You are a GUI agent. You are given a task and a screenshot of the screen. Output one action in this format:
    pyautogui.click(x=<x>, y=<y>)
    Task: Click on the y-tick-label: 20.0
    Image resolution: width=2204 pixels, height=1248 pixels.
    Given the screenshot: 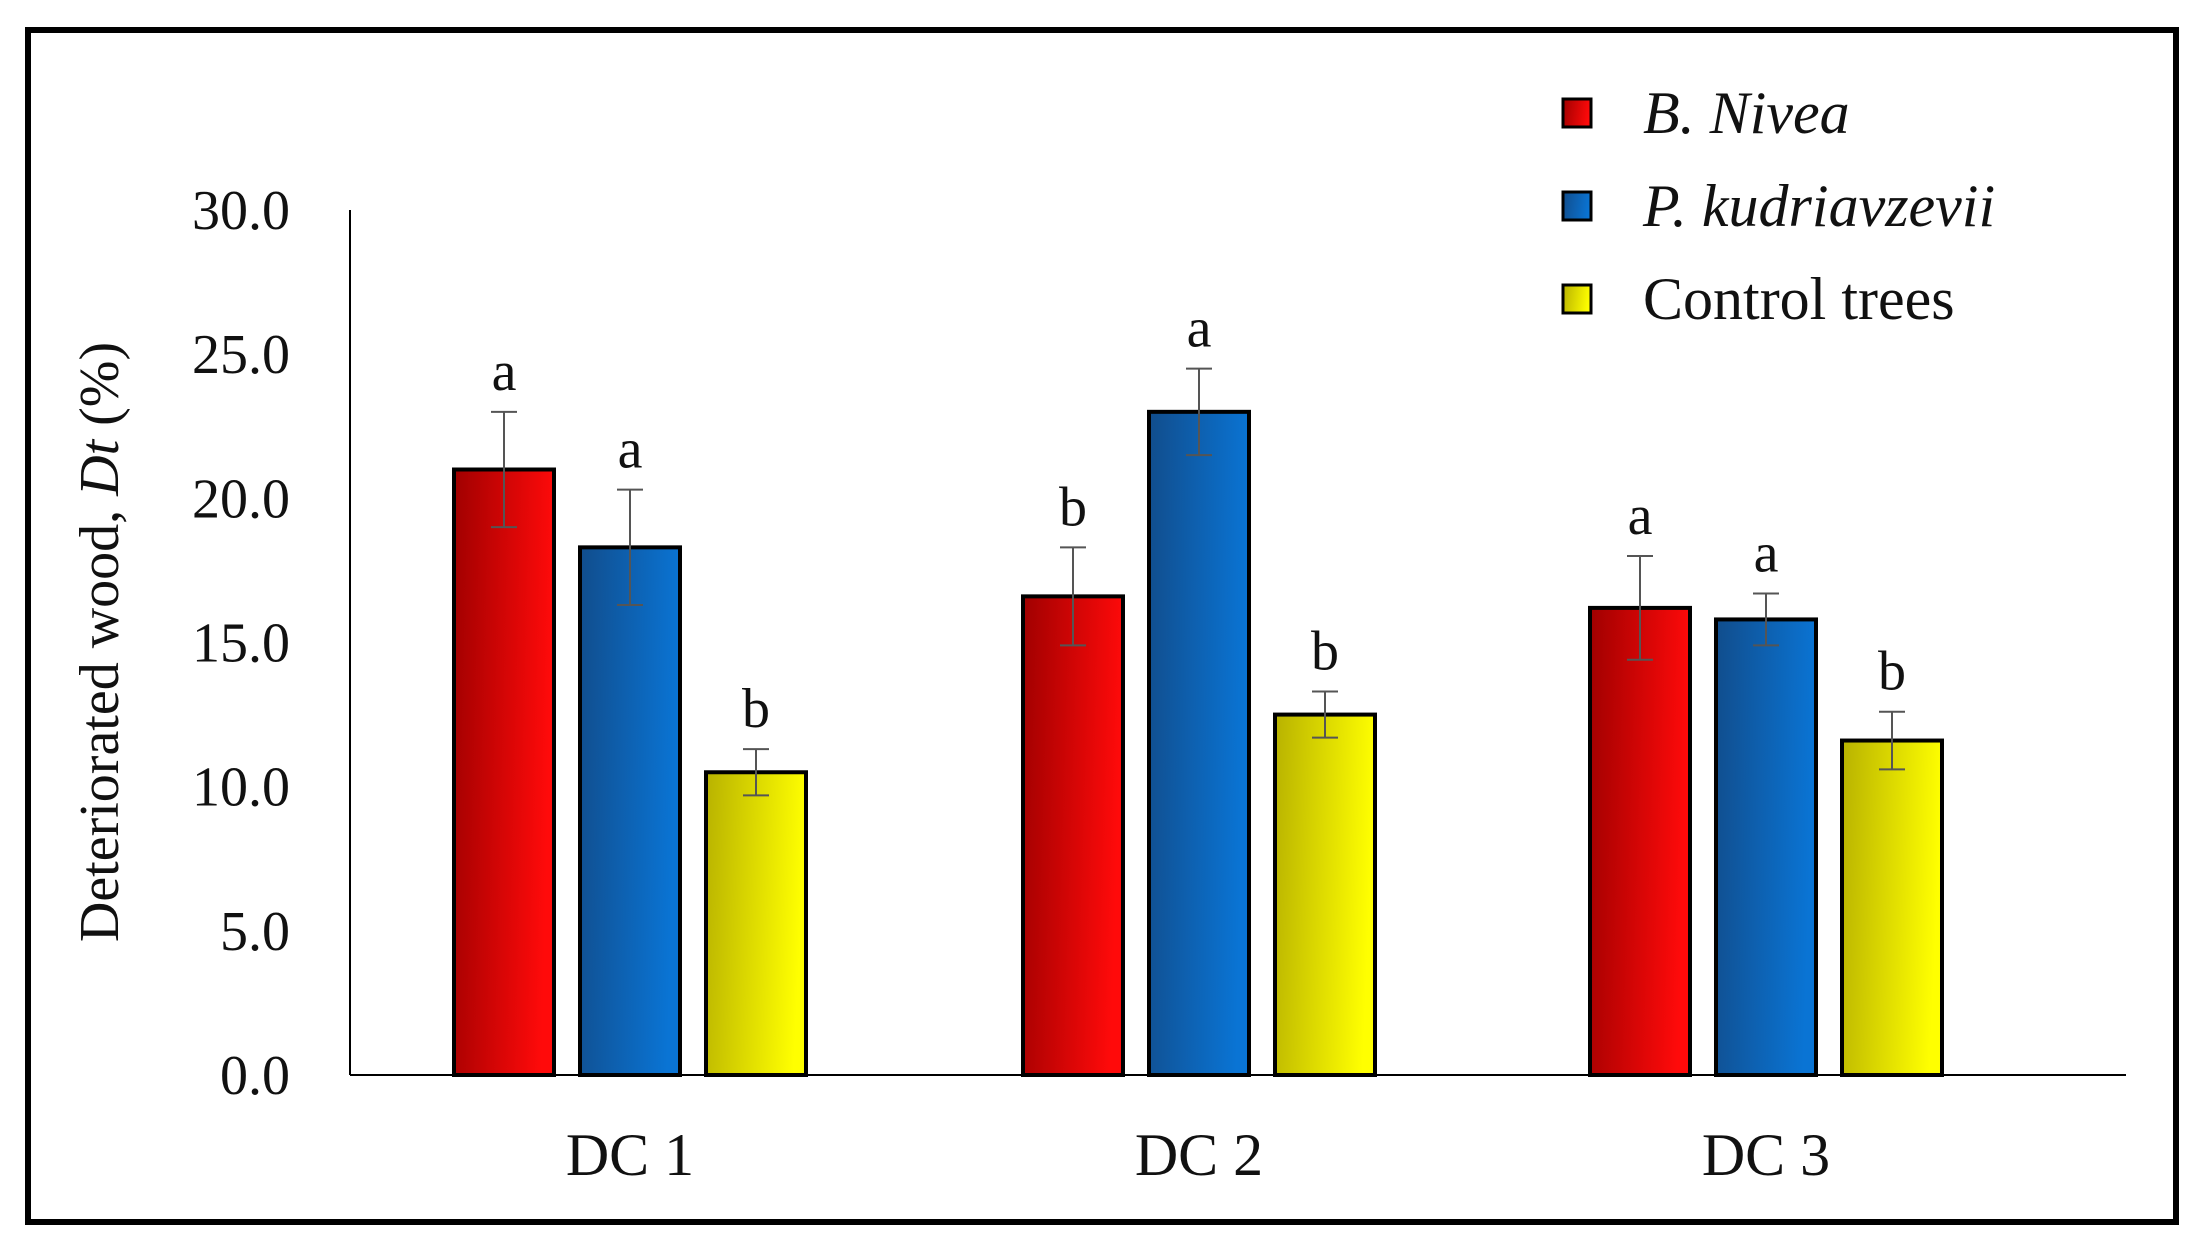 What is the action you would take?
    pyautogui.click(x=241, y=499)
    